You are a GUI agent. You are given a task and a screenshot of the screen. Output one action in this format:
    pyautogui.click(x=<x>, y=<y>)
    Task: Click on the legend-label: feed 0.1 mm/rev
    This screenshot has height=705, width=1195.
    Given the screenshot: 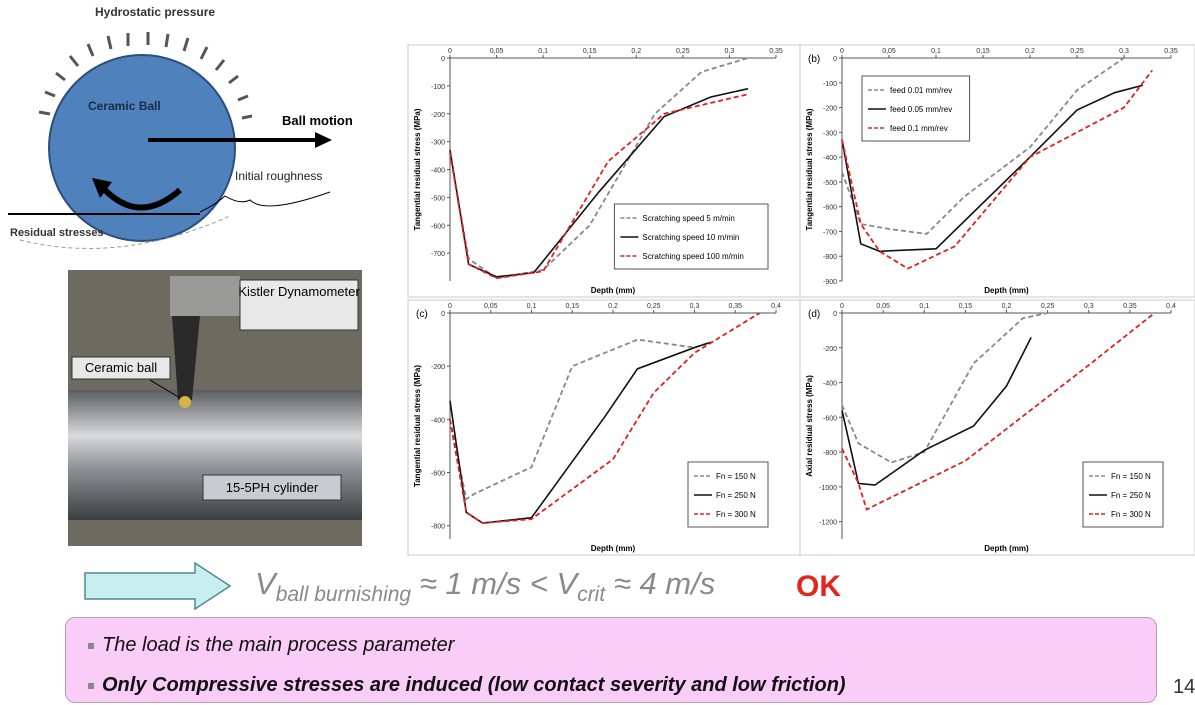 What is the action you would take?
    pyautogui.click(x=919, y=128)
    